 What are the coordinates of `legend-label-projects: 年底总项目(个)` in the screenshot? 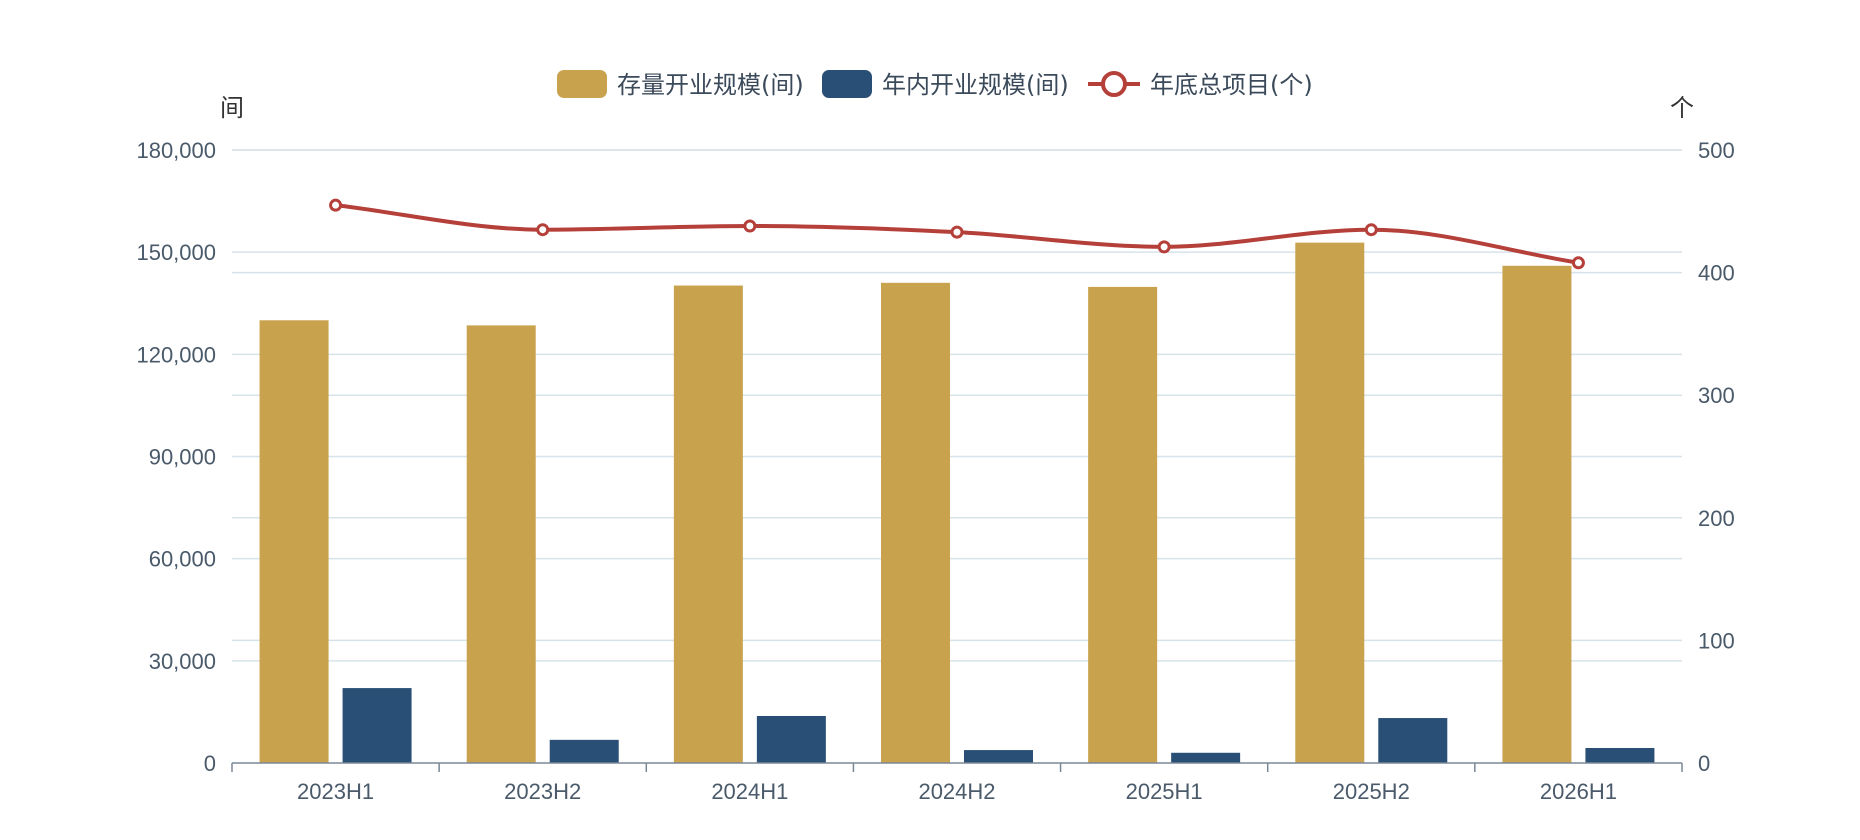 It's located at (1231, 85).